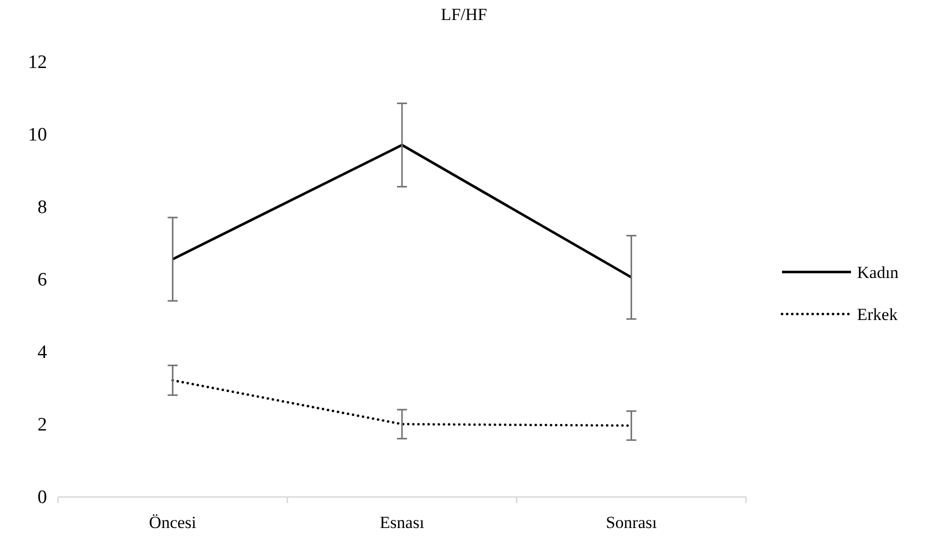  Describe the element at coordinates (42, 207) in the screenshot. I see `y-tick-label: 8` at that location.